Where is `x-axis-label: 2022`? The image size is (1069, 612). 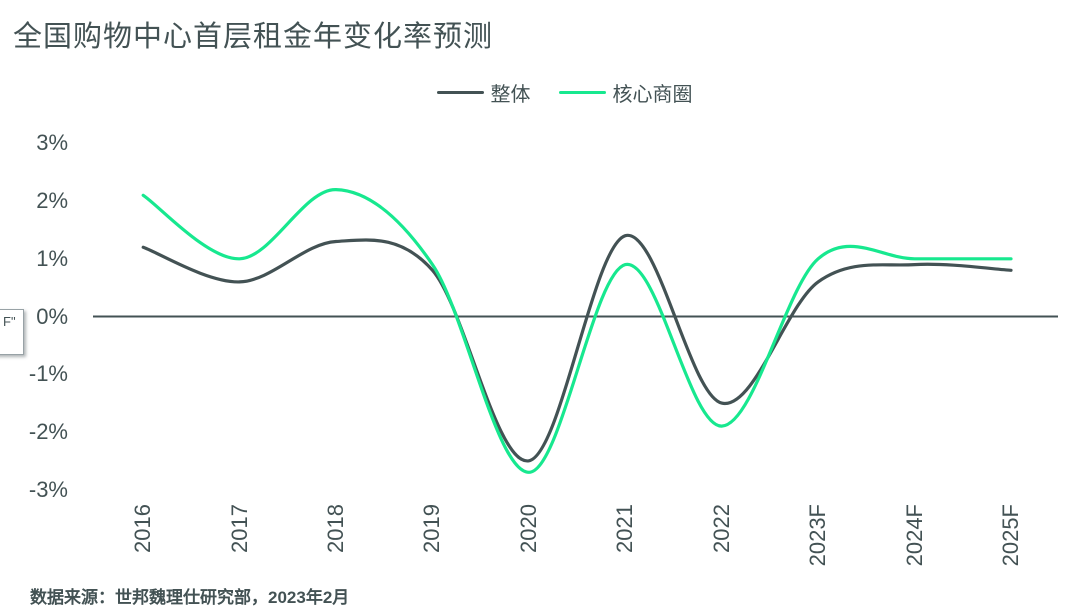 x-axis-label: 2022 is located at coordinates (721, 528).